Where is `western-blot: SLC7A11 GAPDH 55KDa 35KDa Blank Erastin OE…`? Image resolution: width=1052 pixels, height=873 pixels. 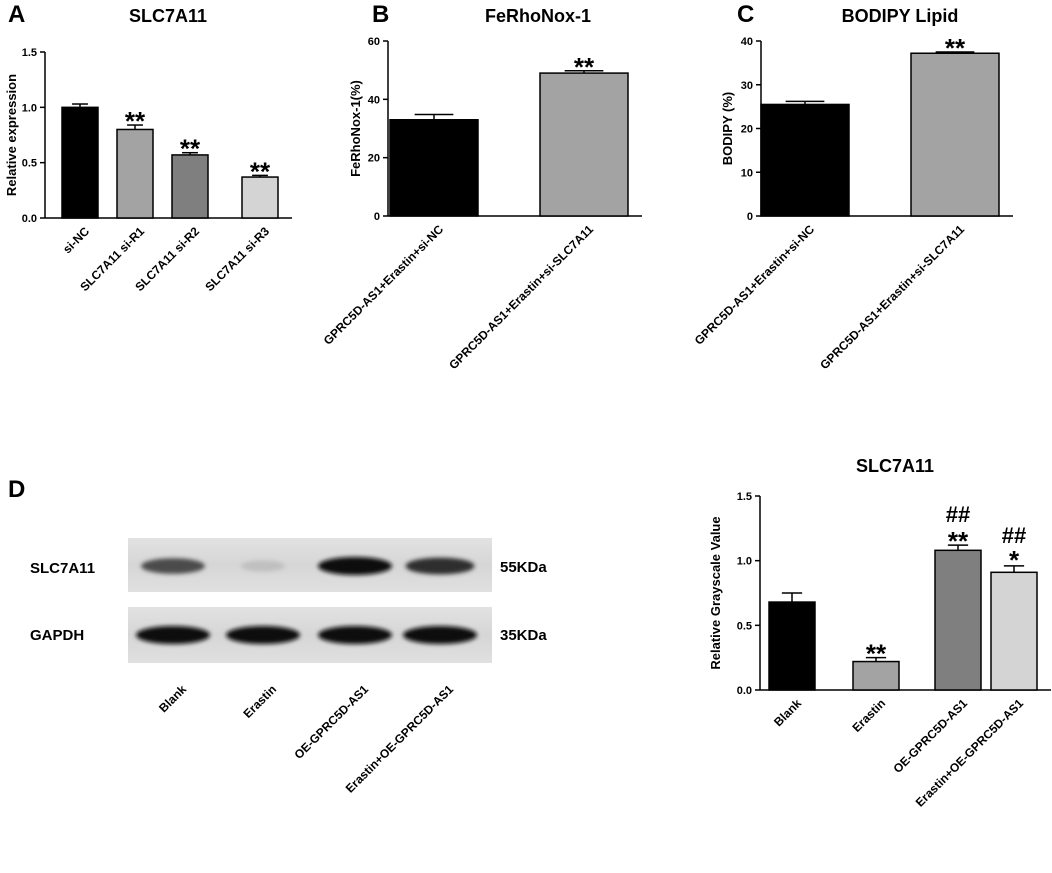
western-blot: SLC7A11 GAPDH 55KDa 35KDa Blank Erastin OE… is located at coordinates (288, 667).